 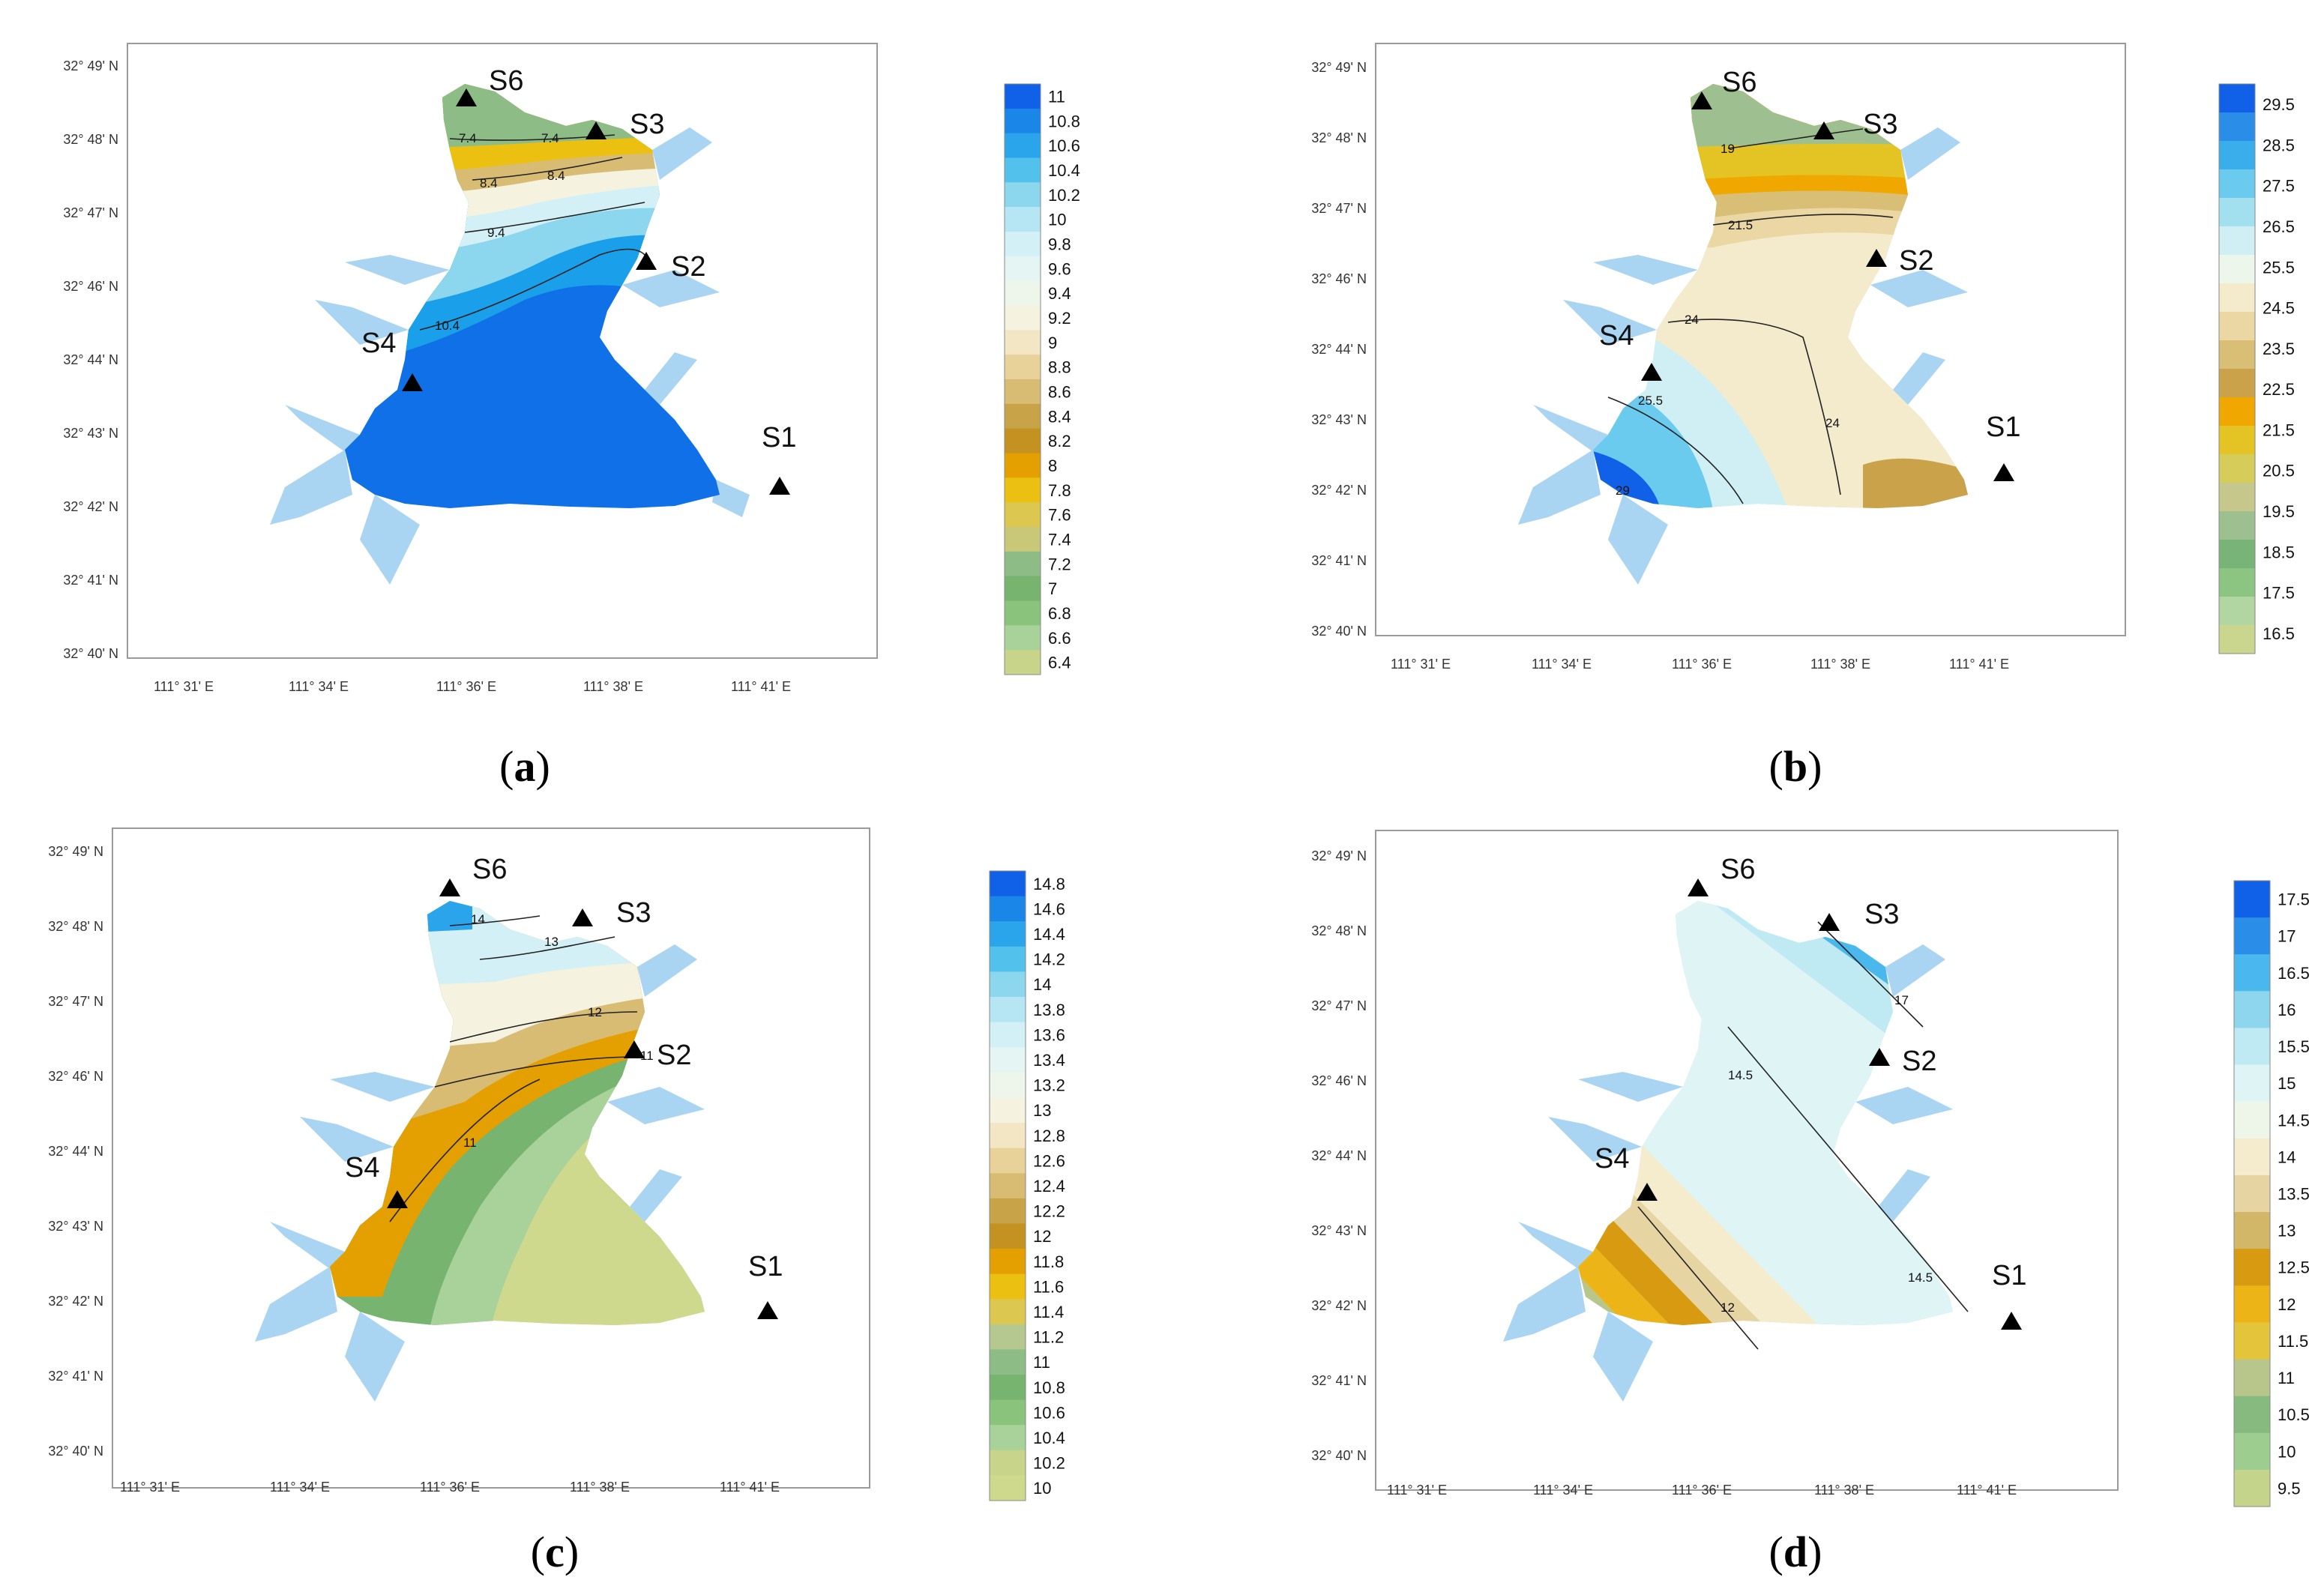 What do you see at coordinates (556, 176) in the screenshot?
I see `contour-label: 8.4` at bounding box center [556, 176].